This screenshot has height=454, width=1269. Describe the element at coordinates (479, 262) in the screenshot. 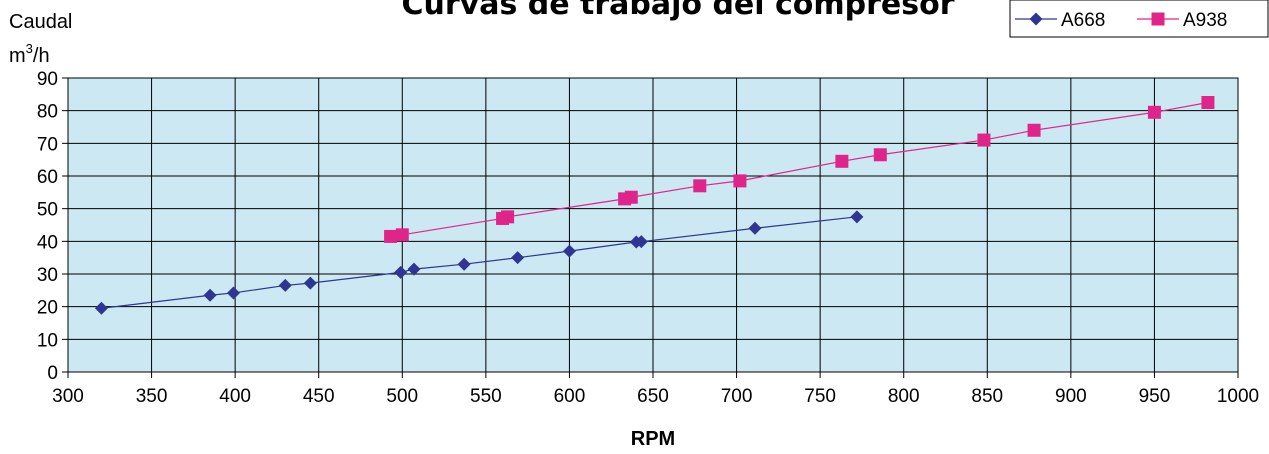

I see `series-A668` at that location.